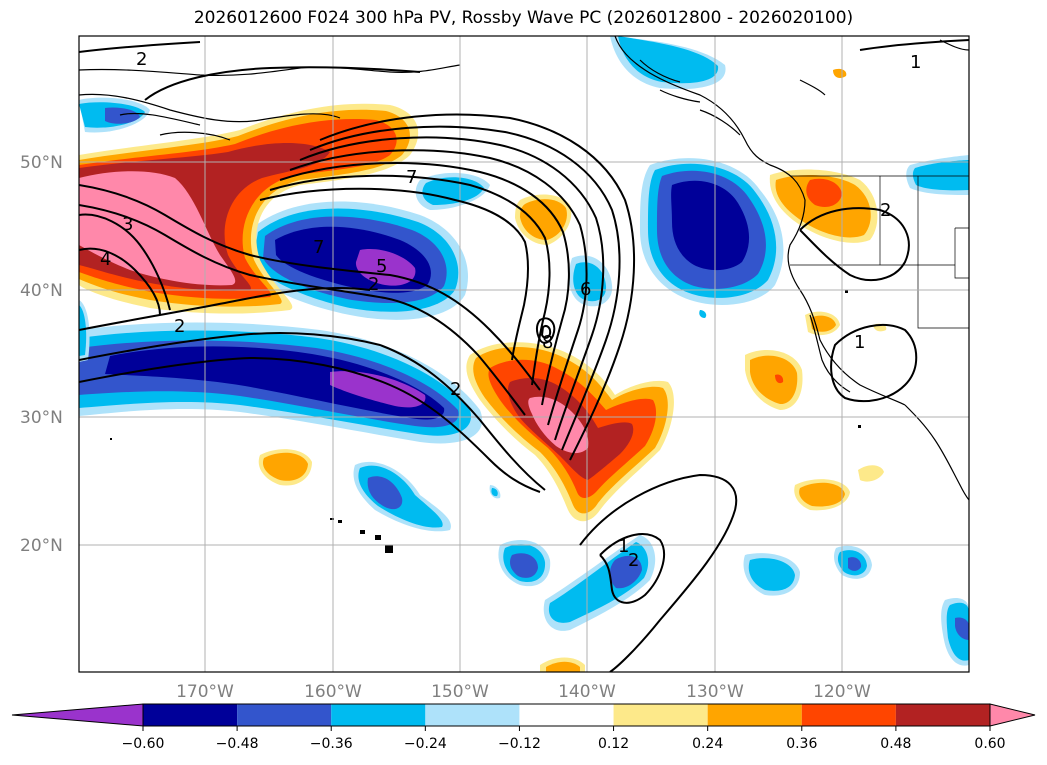 Image resolution: width=1047 pixels, height=765 pixels. Describe the element at coordinates (41, 163) in the screenshot. I see `lat-label: 50°N` at that location.